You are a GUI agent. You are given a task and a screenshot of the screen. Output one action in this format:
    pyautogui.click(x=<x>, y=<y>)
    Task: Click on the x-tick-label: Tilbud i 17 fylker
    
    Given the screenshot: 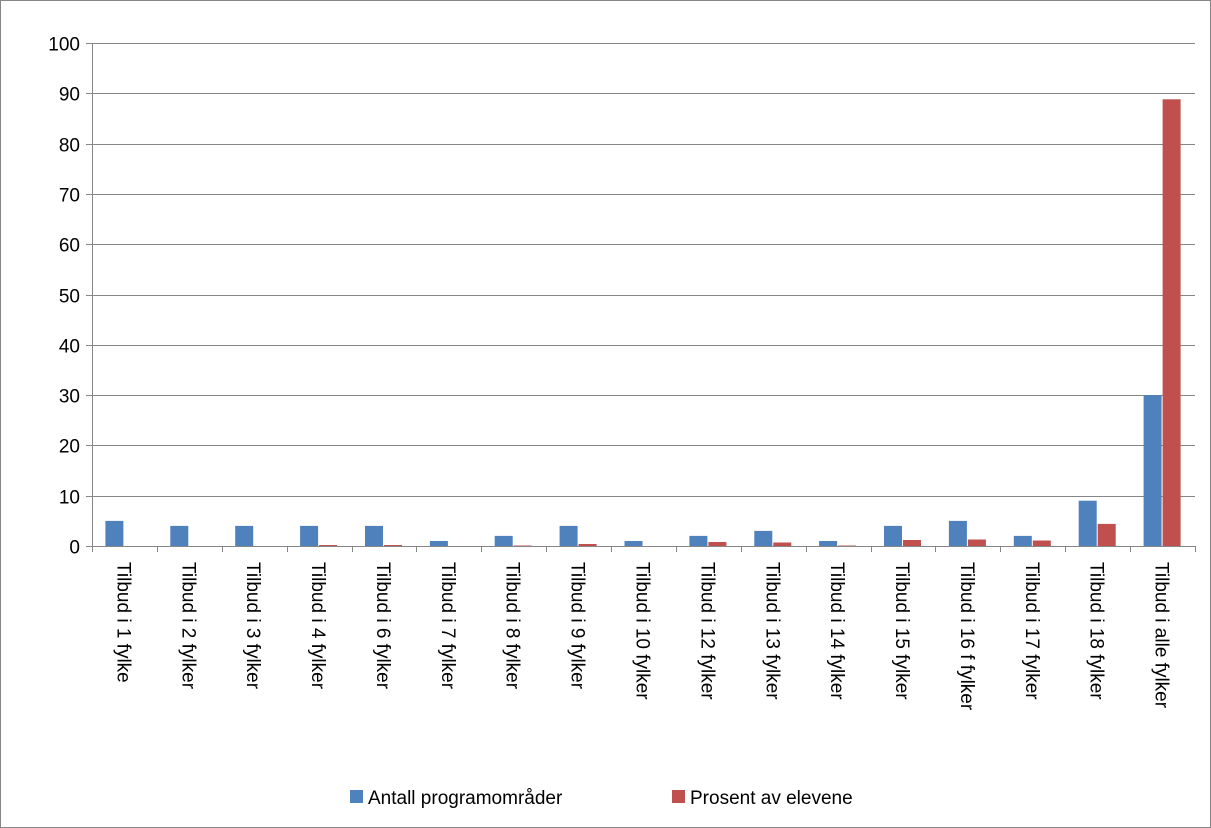 What is the action you would take?
    pyautogui.click(x=1031, y=631)
    